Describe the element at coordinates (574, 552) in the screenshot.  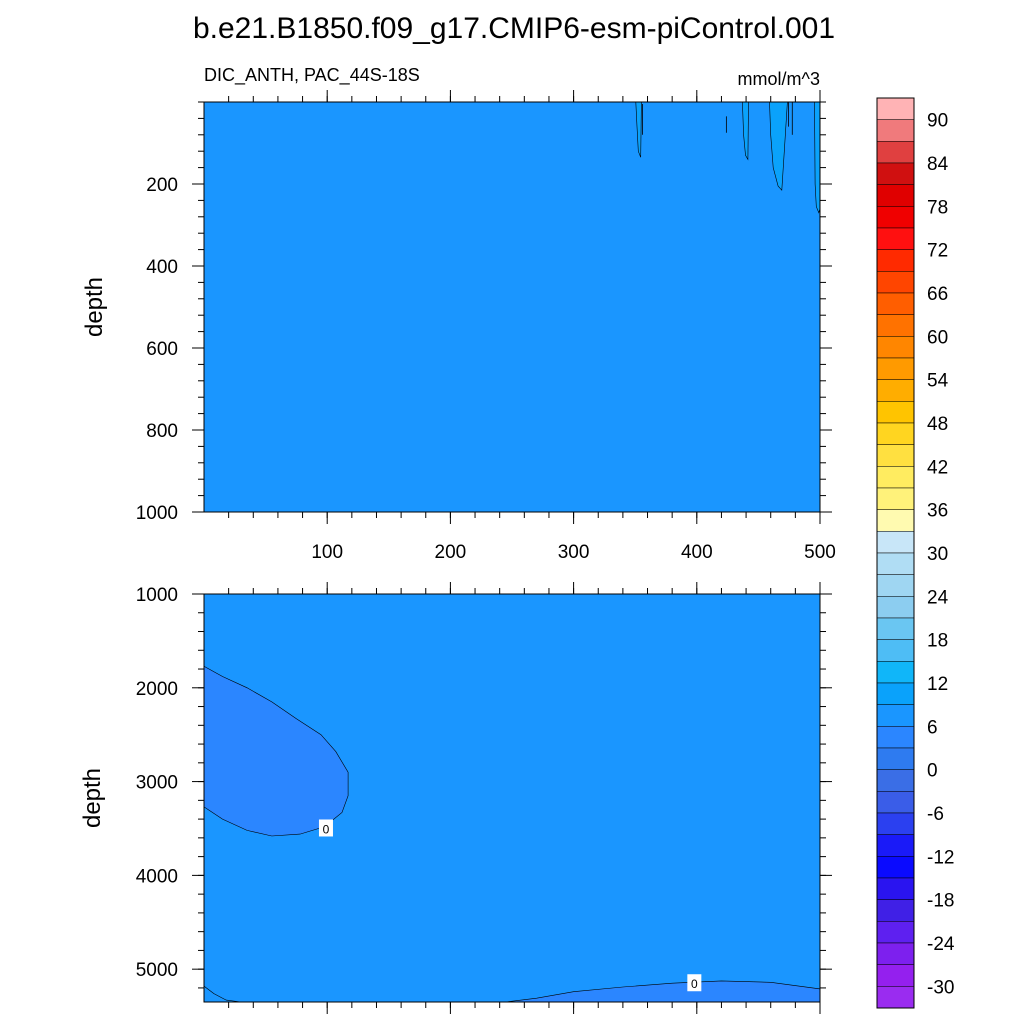
I see `upper-x-tick-label: 300` at that location.